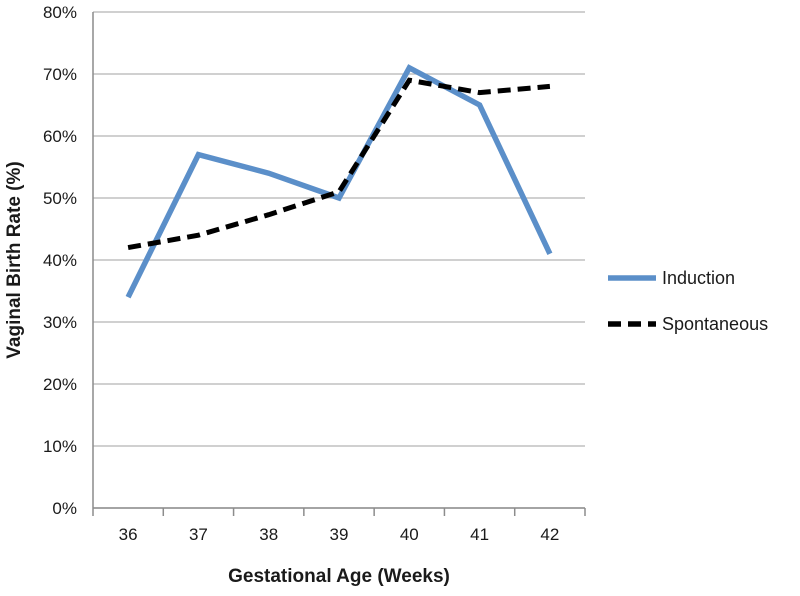 This screenshot has height=596, width=800. What do you see at coordinates (268, 534) in the screenshot?
I see `x-tick-label: 38` at bounding box center [268, 534].